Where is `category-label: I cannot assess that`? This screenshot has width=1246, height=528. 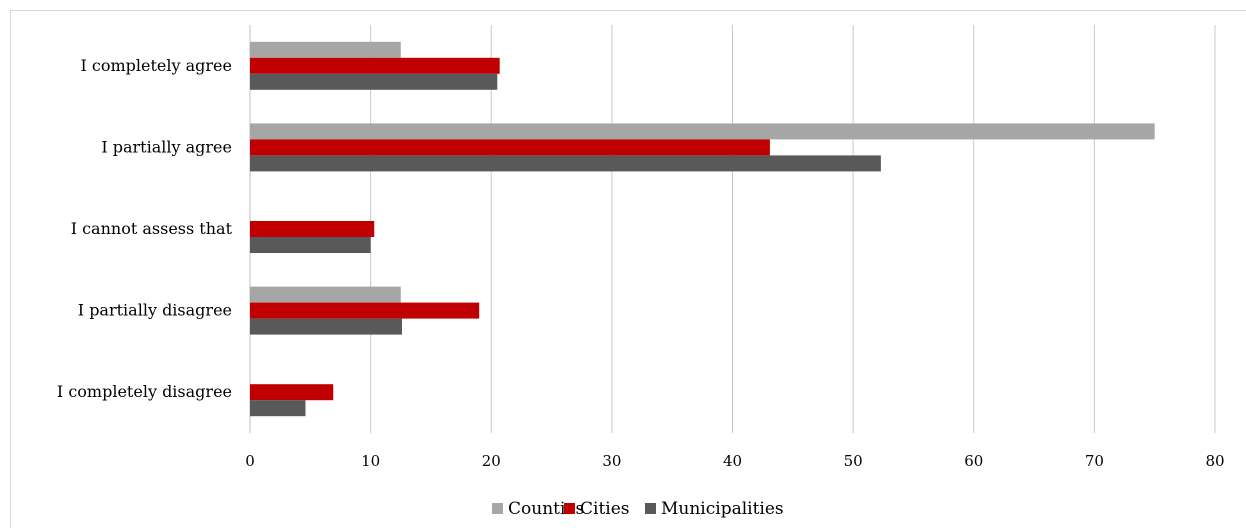
category-label: I cannot assess that is located at coordinates (152, 228).